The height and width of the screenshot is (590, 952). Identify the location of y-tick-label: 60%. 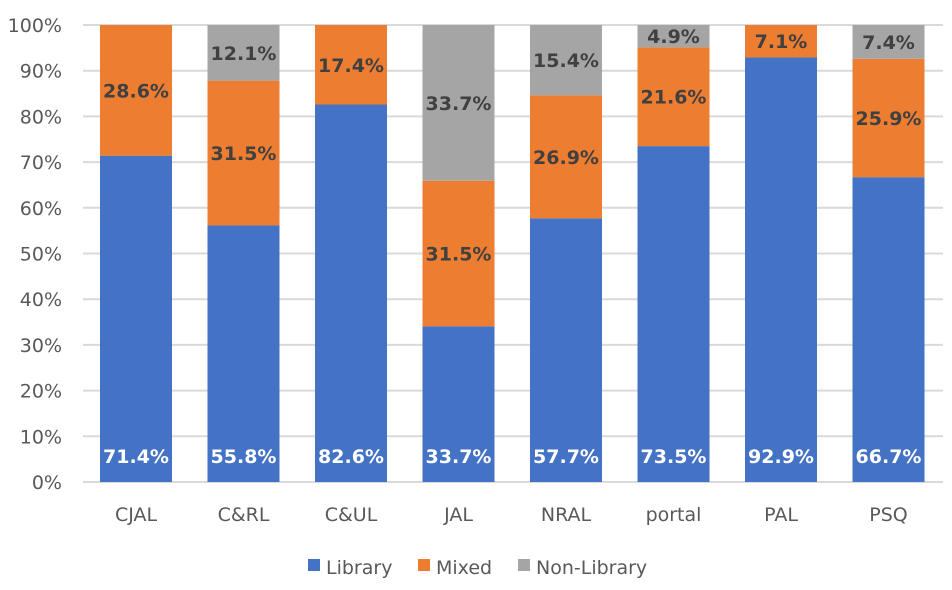
(41, 209).